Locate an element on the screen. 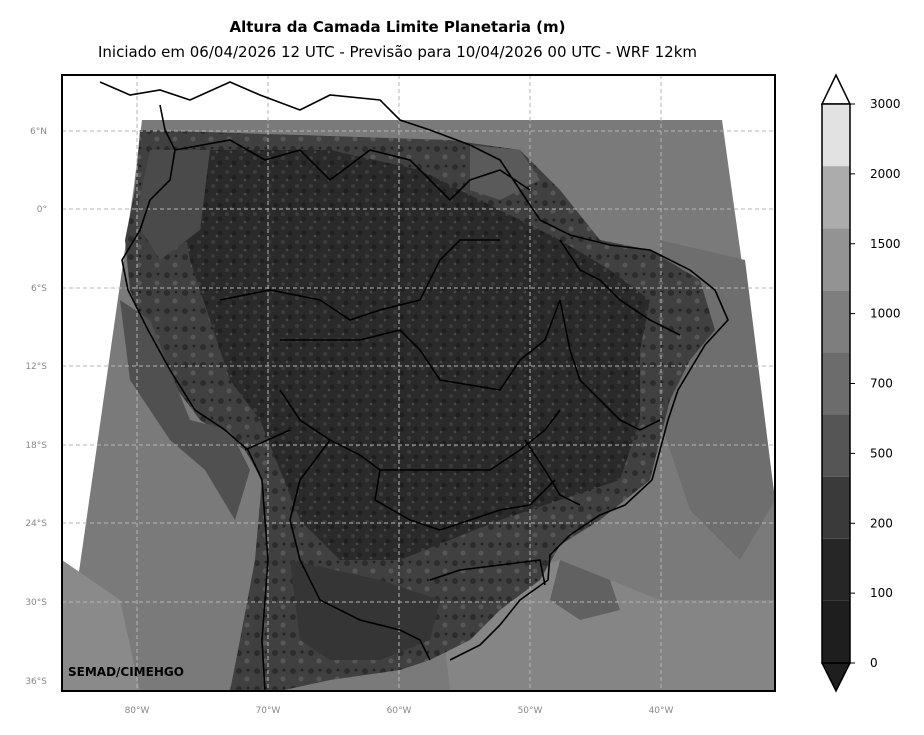  lat-label: 36°S is located at coordinates (36, 682).